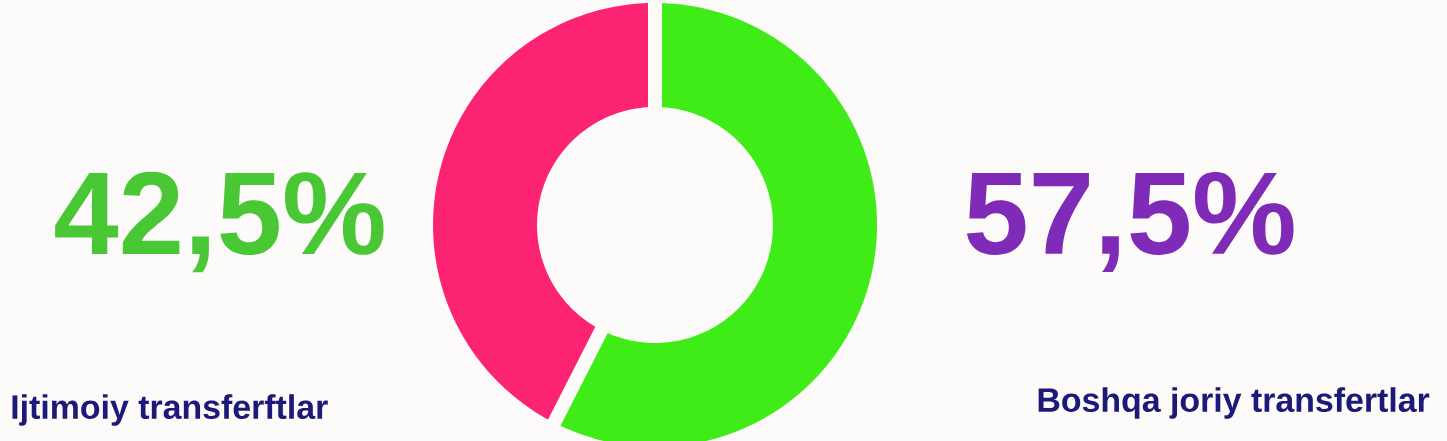  What do you see at coordinates (1130, 221) in the screenshot?
I see `data-label: 57,5%` at bounding box center [1130, 221].